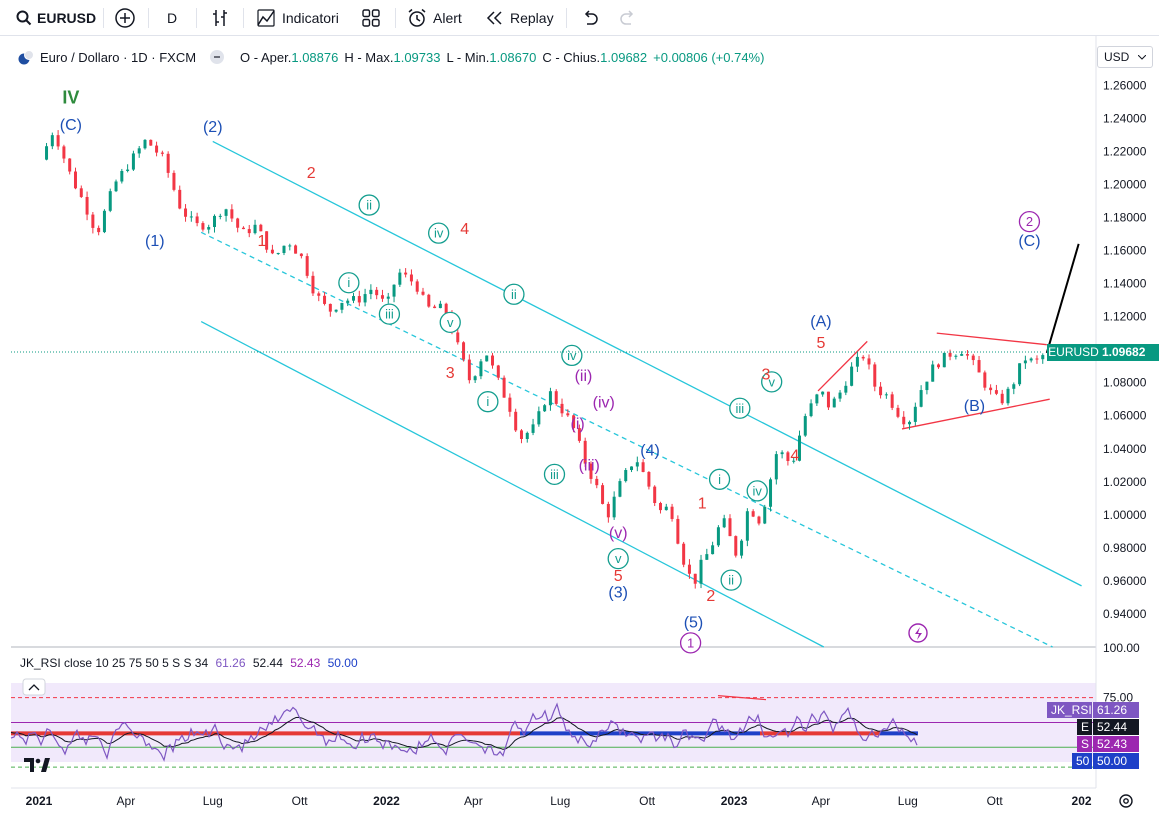  What do you see at coordinates (628, 18) in the screenshot?
I see `redo-button` at bounding box center [628, 18].